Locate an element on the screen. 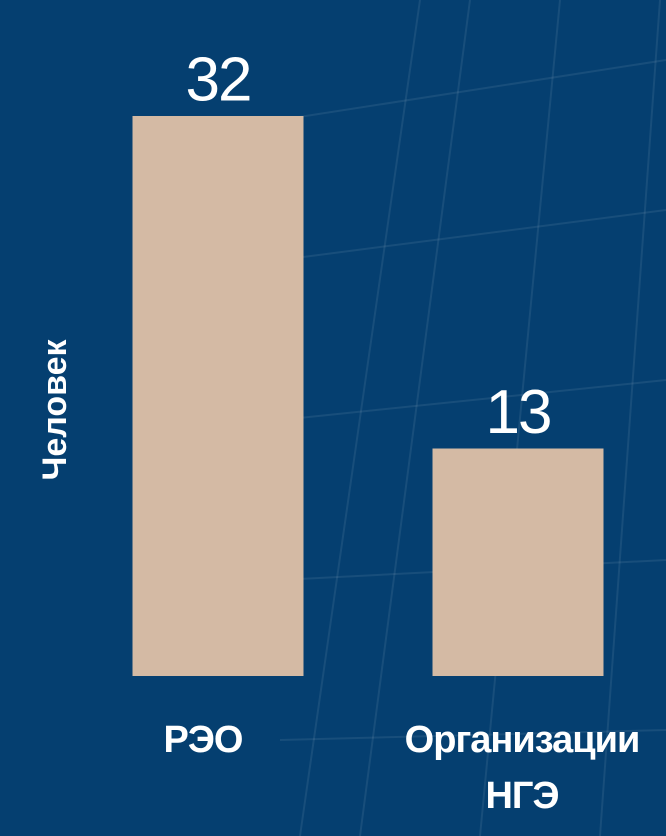  x-tick-label: РЭО is located at coordinates (203, 740).